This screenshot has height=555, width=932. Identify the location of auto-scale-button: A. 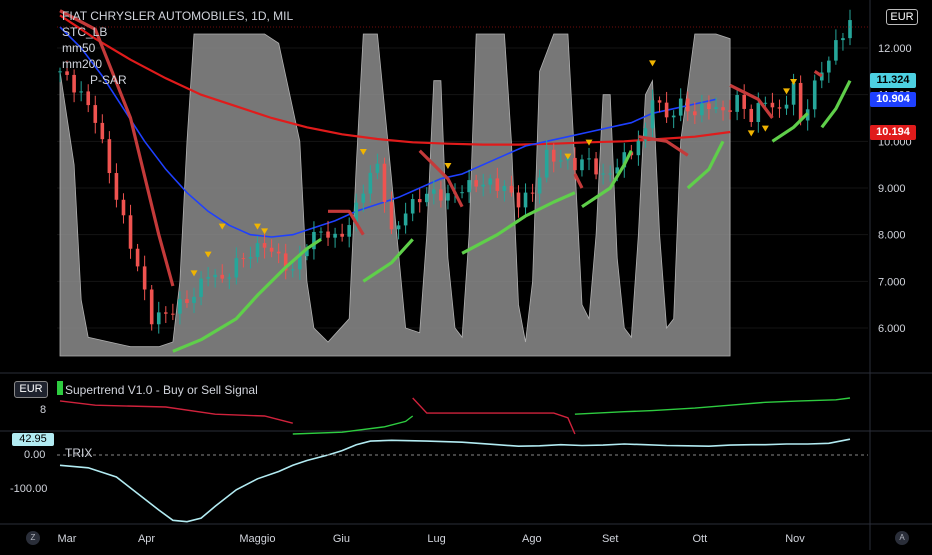
(902, 538).